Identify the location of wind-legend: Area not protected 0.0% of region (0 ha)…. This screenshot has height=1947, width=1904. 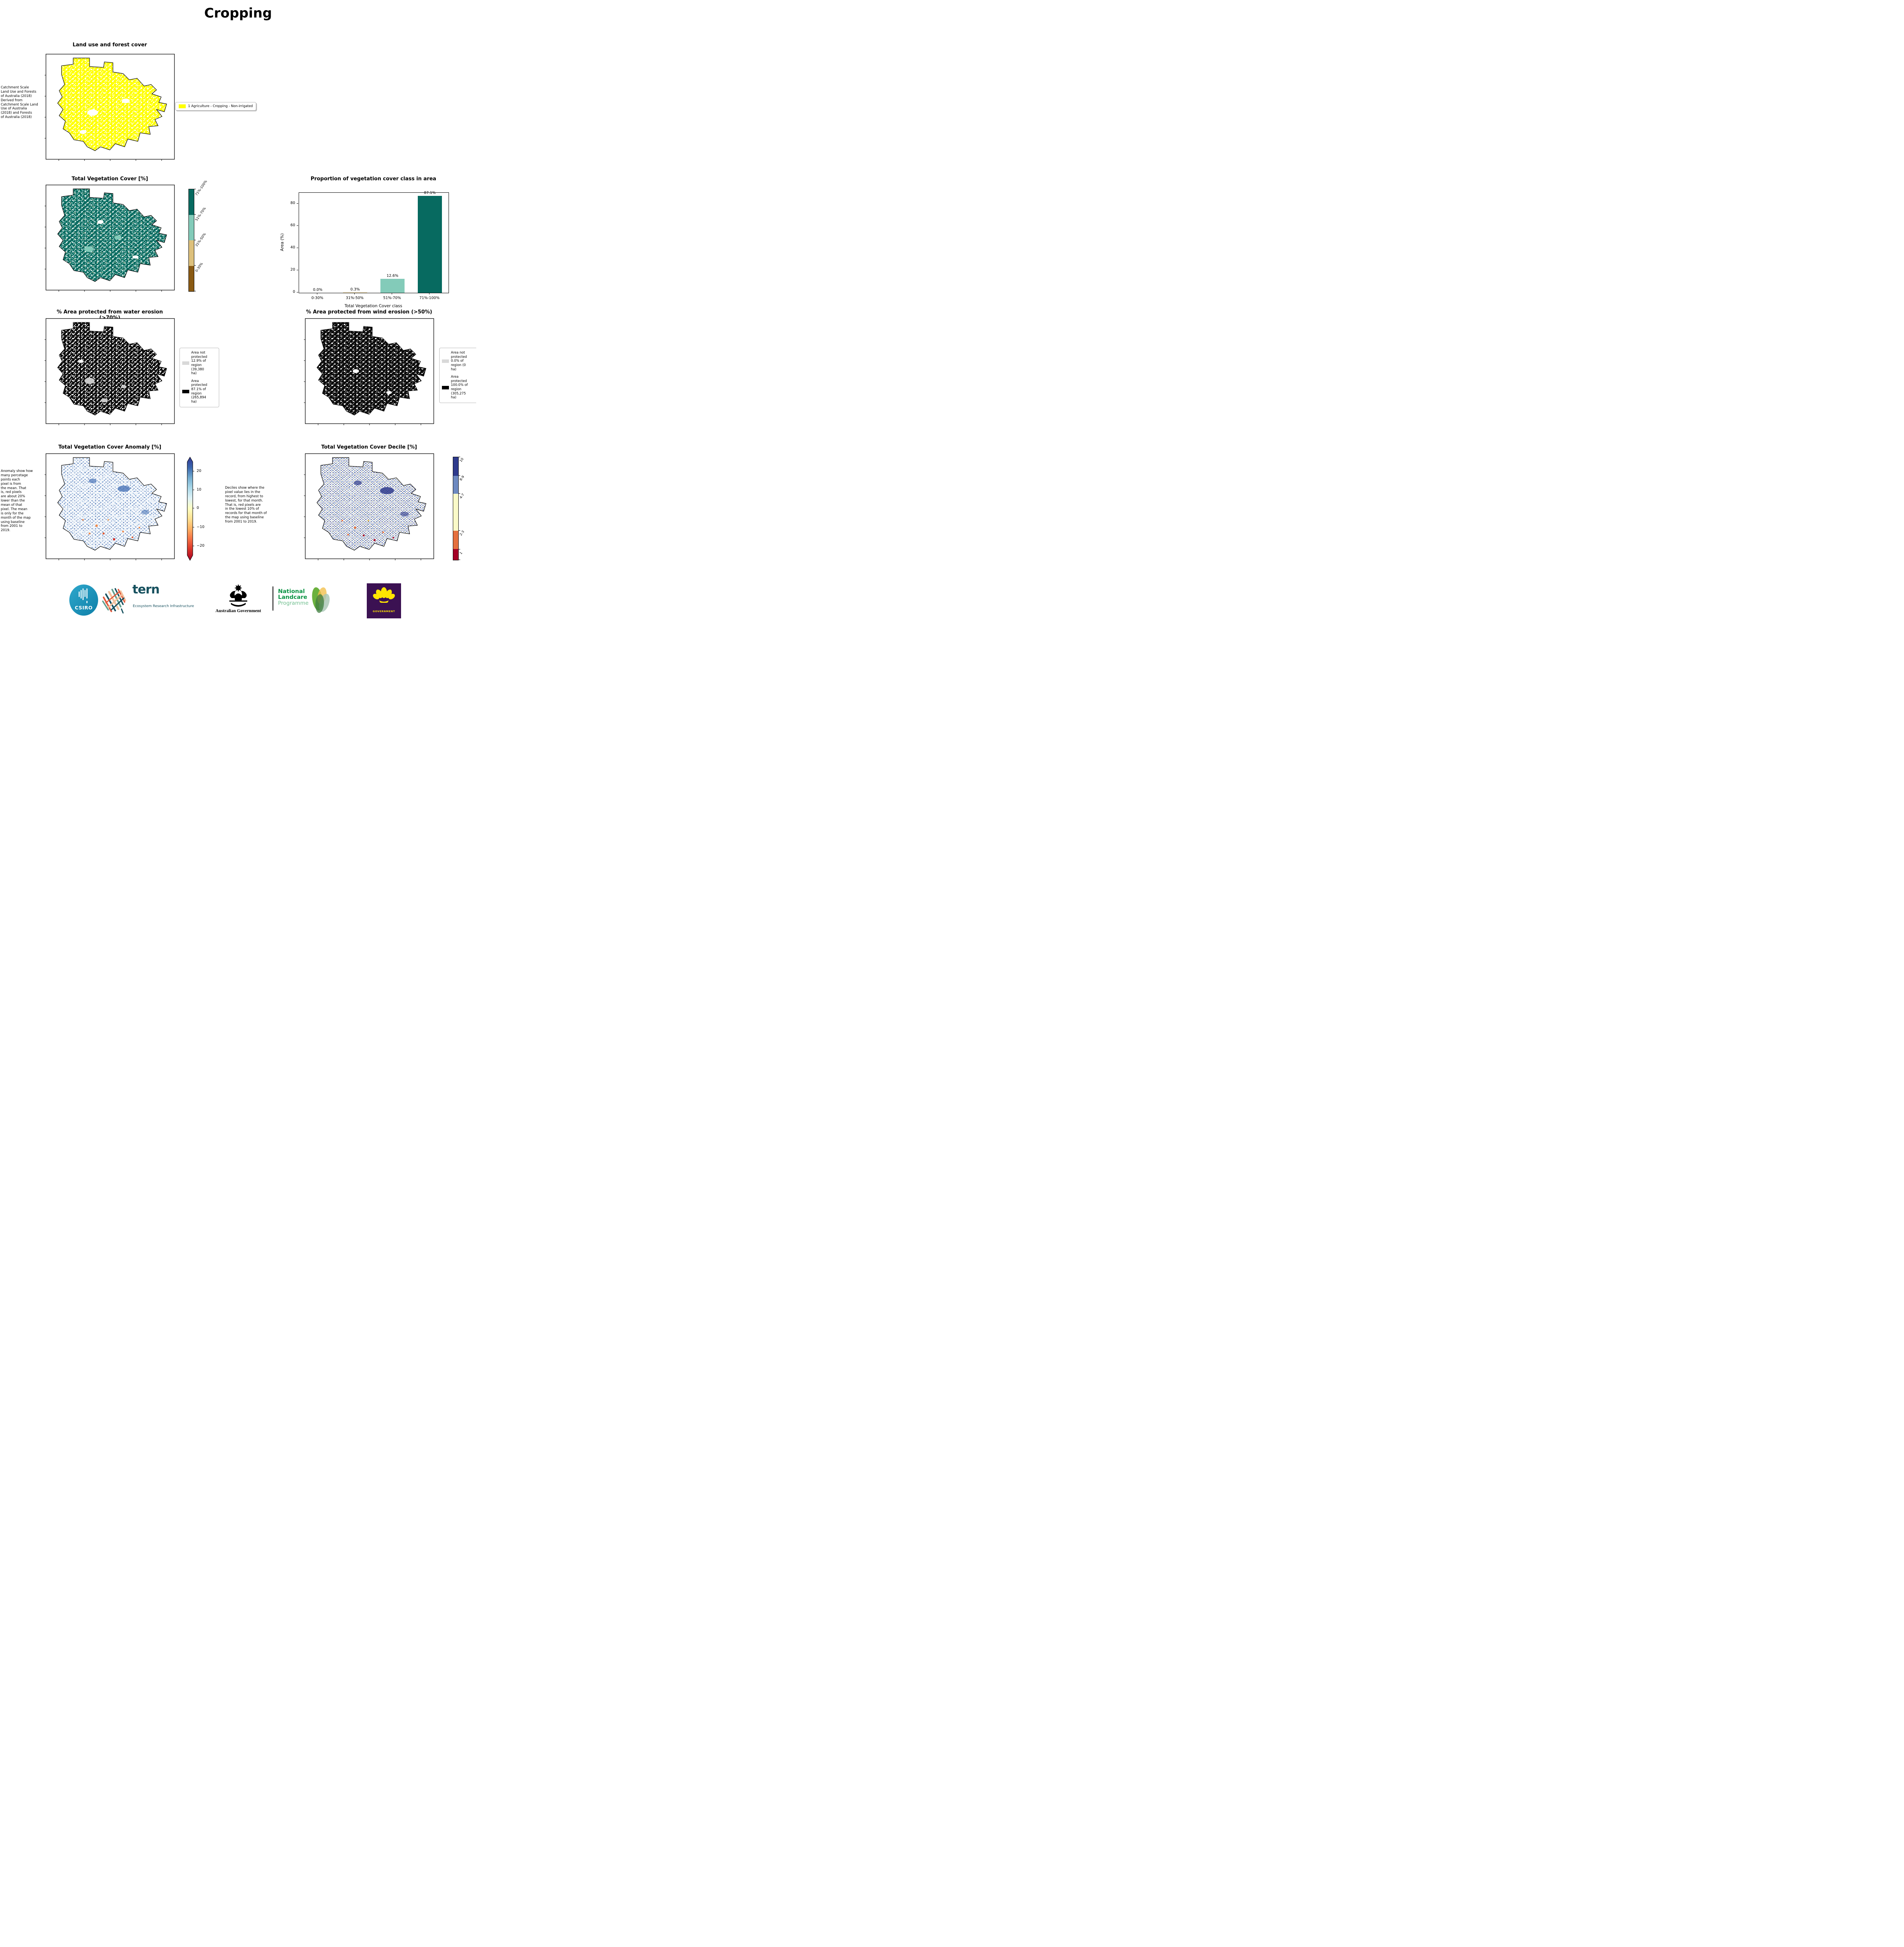
(457, 376).